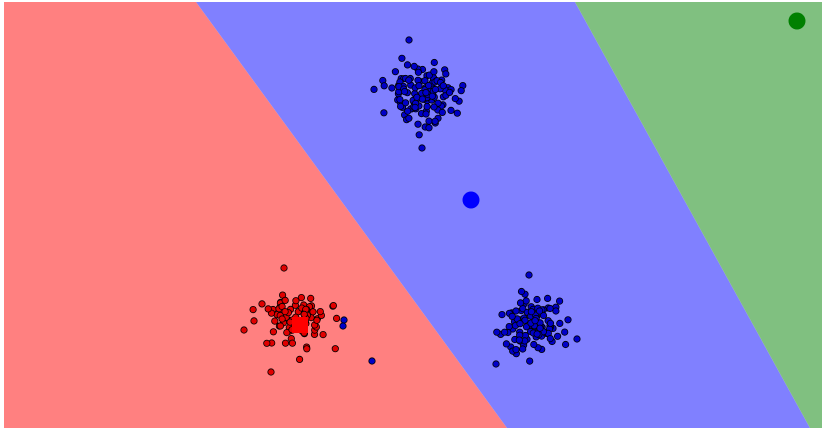 This screenshot has width=825, height=430. I want to click on red-centroid-marker, so click(300, 325).